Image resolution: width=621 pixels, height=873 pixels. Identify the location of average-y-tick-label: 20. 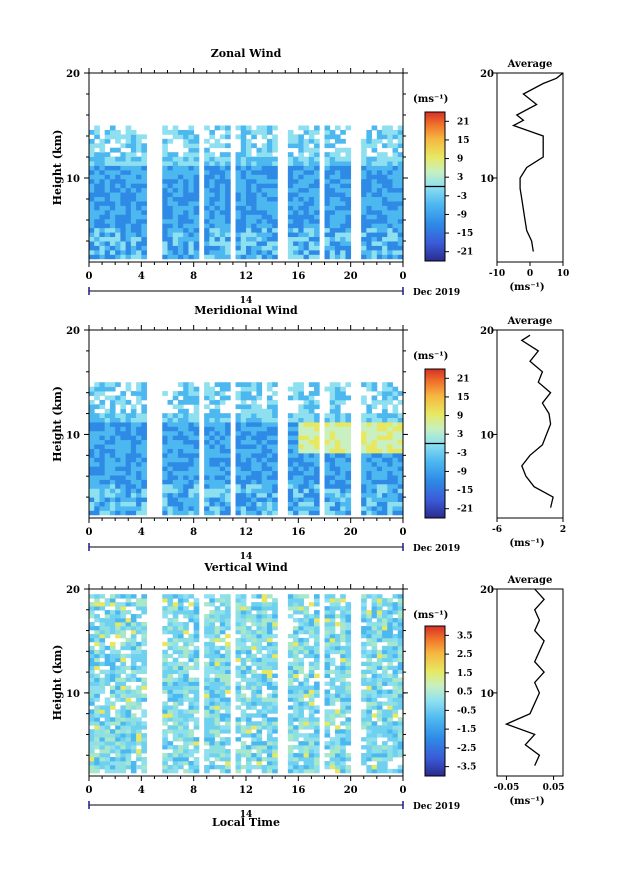
(487, 590).